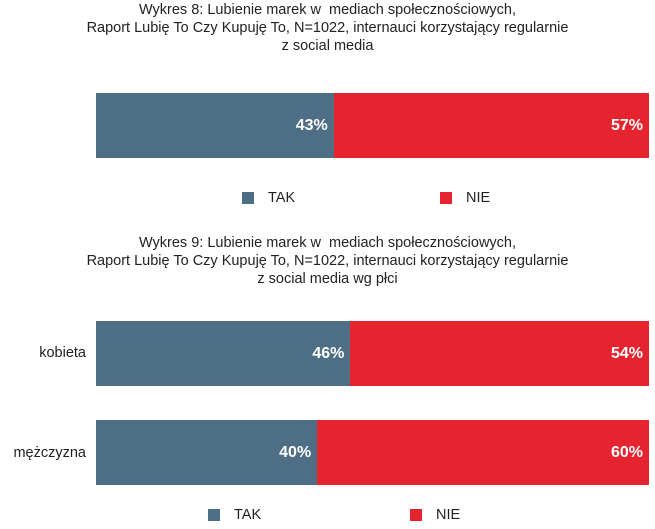  What do you see at coordinates (327, 46) in the screenshot?
I see `chart8-title-line-3: z social media` at bounding box center [327, 46].